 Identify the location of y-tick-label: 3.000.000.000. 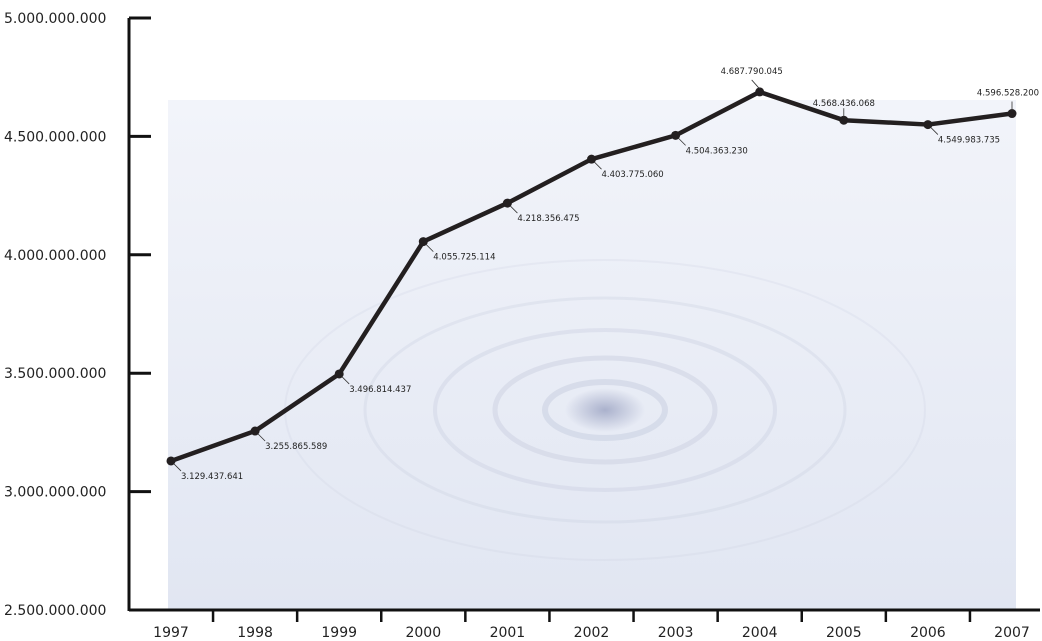
(55, 493).